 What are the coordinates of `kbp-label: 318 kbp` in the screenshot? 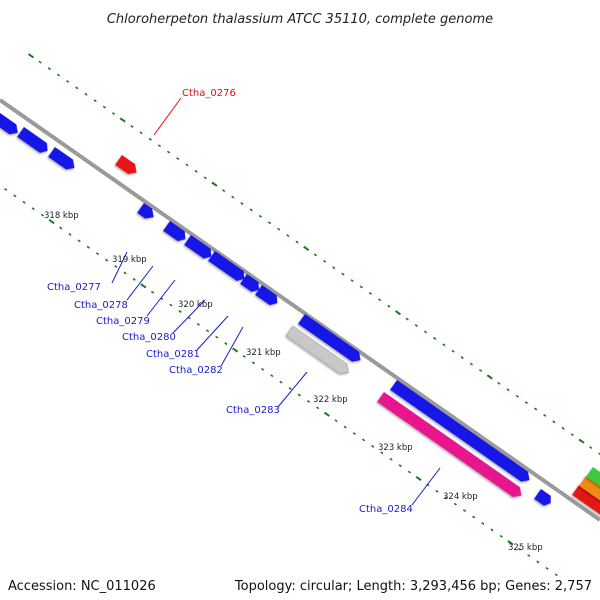 It's located at (61, 216).